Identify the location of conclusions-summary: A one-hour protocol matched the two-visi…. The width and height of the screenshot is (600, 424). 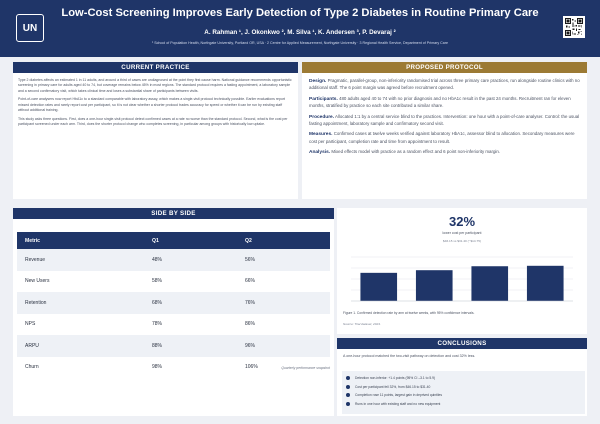
(409, 356).